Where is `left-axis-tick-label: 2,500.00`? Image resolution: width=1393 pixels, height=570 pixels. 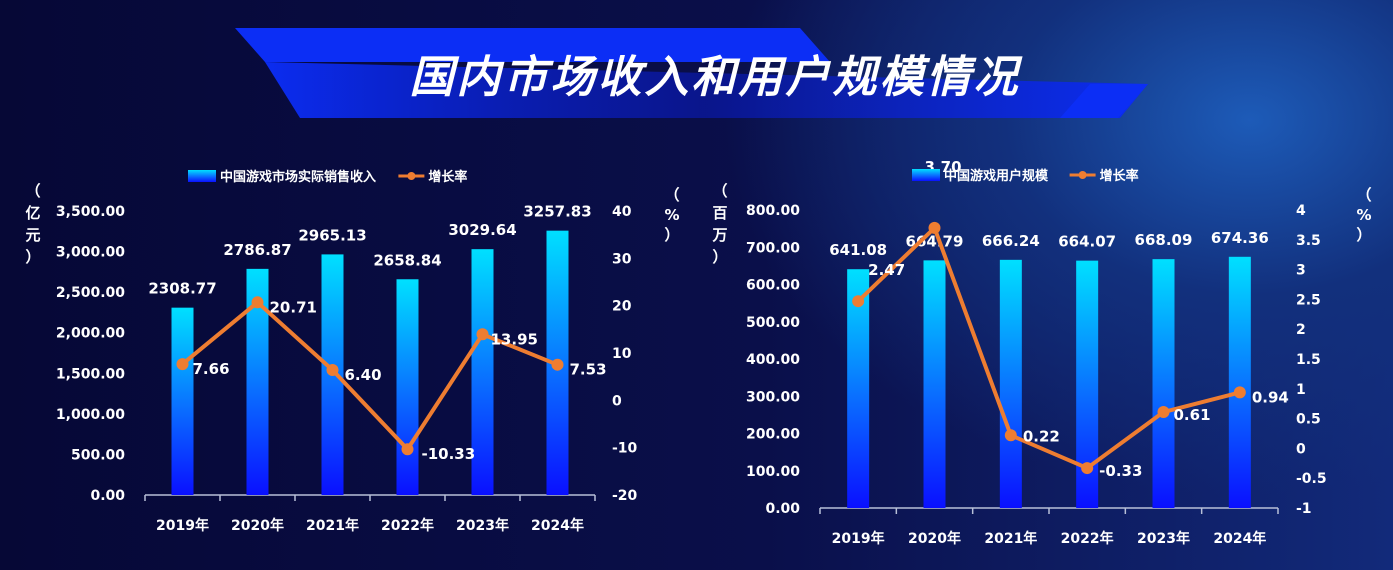
left-axis-tick-label: 2,500.00 is located at coordinates (90, 293).